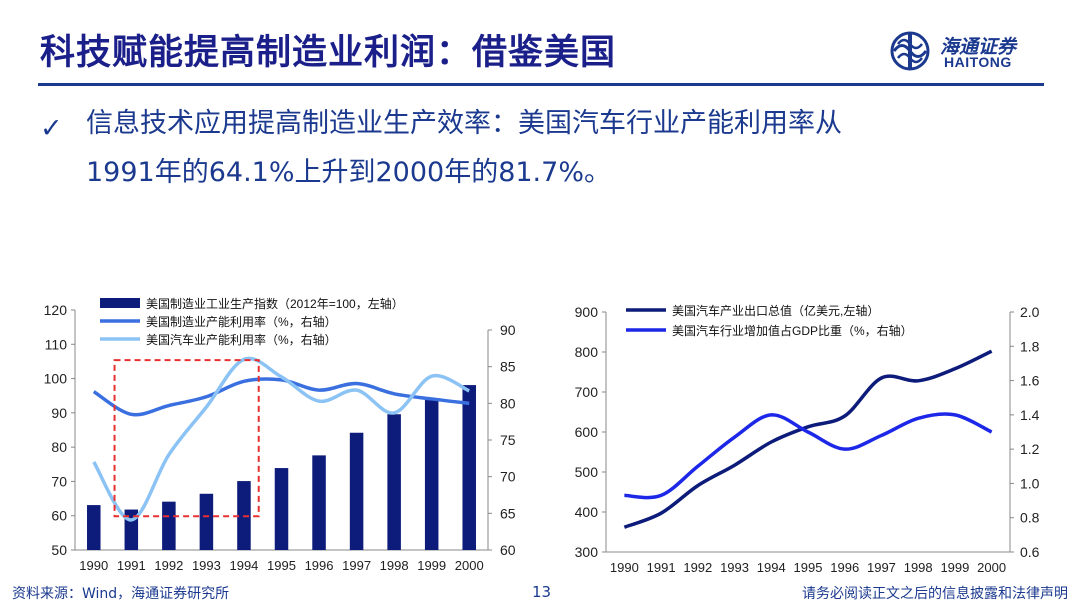 This screenshot has width=1080, height=608. Describe the element at coordinates (508, 440) in the screenshot. I see `right-tick-label: 75` at that location.